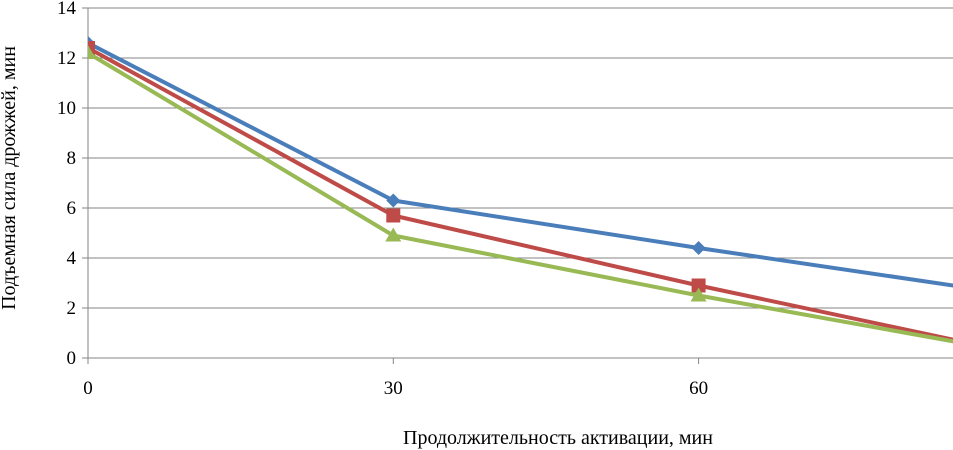  What do you see at coordinates (88, 388) in the screenshot?
I see `x-tick-label: 0` at bounding box center [88, 388].